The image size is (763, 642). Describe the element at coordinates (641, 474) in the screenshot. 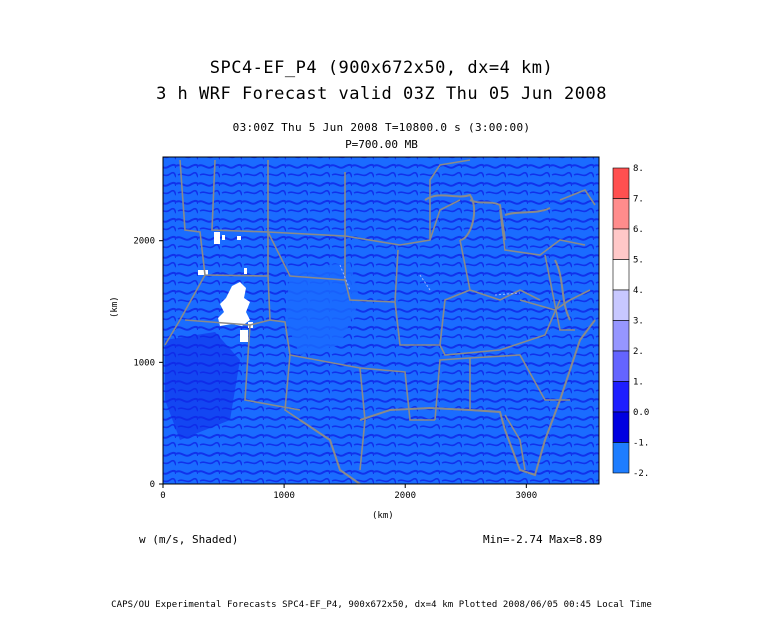

I see `colorbar-level-label: -2.` at that location.